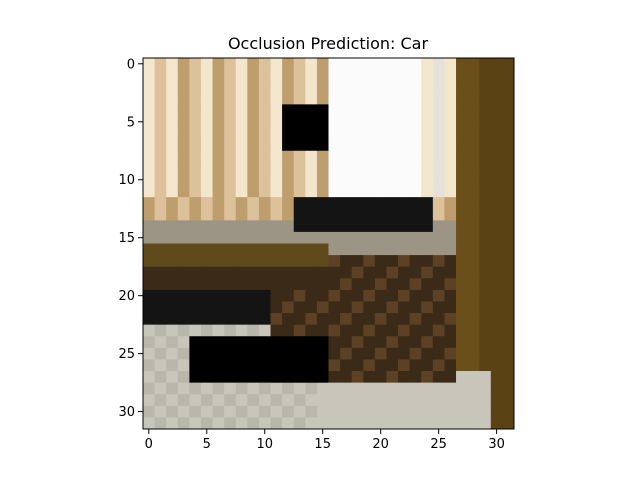 Image resolution: width=640 pixels, height=480 pixels. What do you see at coordinates (264, 444) in the screenshot?
I see `x-tick-label: 10` at bounding box center [264, 444].